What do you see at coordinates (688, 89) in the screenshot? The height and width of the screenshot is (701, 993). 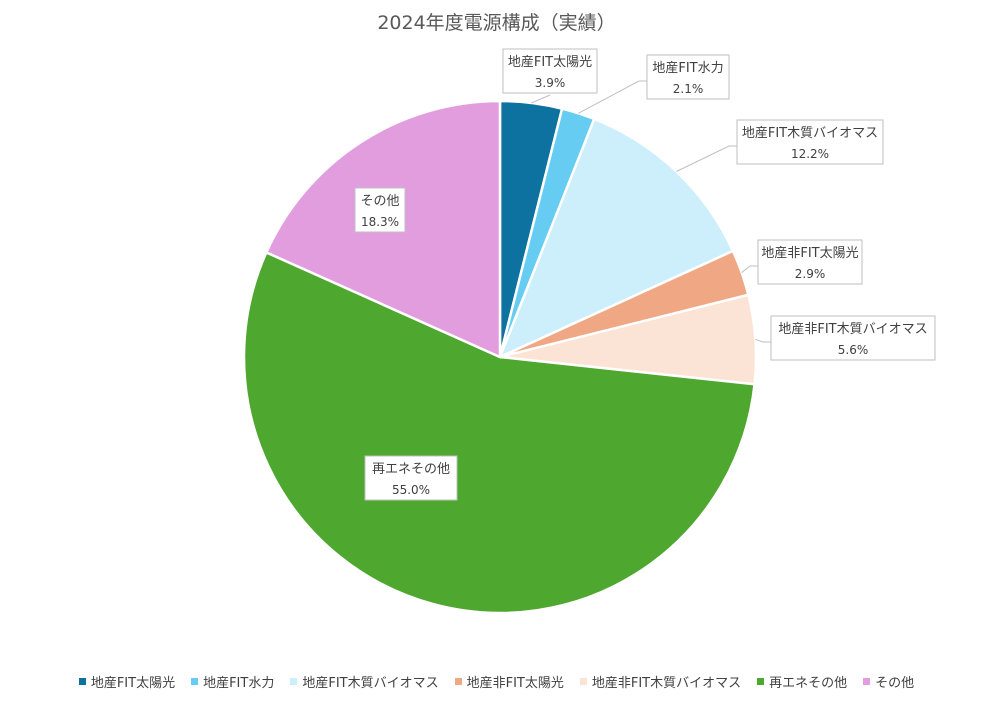 I see `data-label-value: 2.1%` at bounding box center [688, 89].